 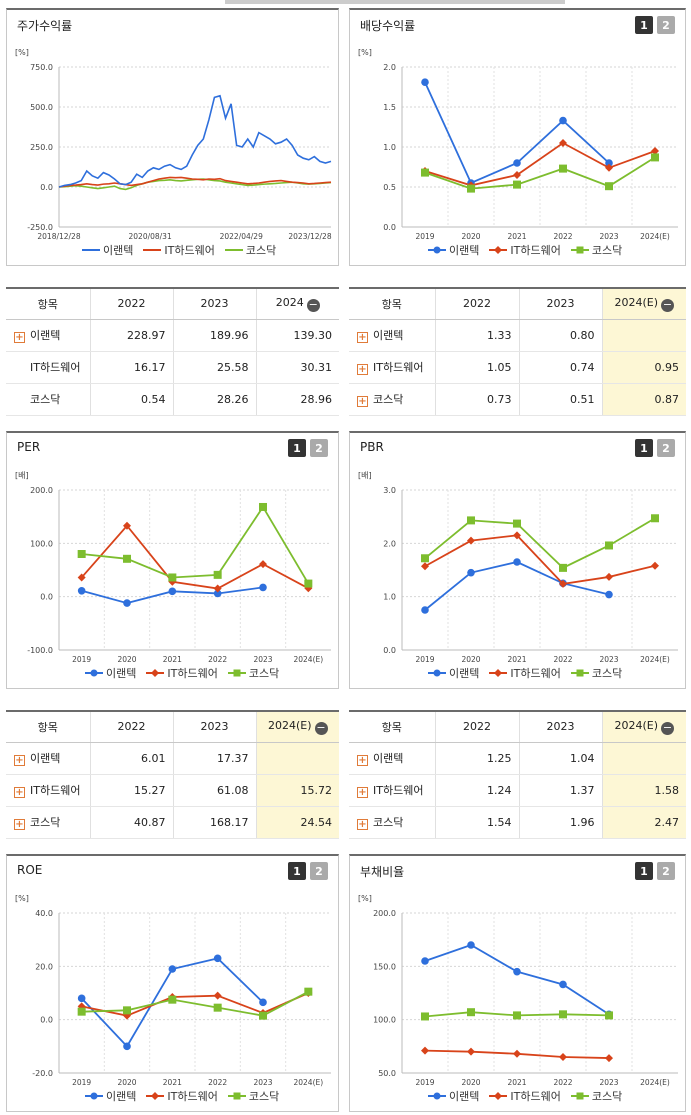 I want to click on col-header-2024e: 2024(E) −, so click(x=643, y=727).